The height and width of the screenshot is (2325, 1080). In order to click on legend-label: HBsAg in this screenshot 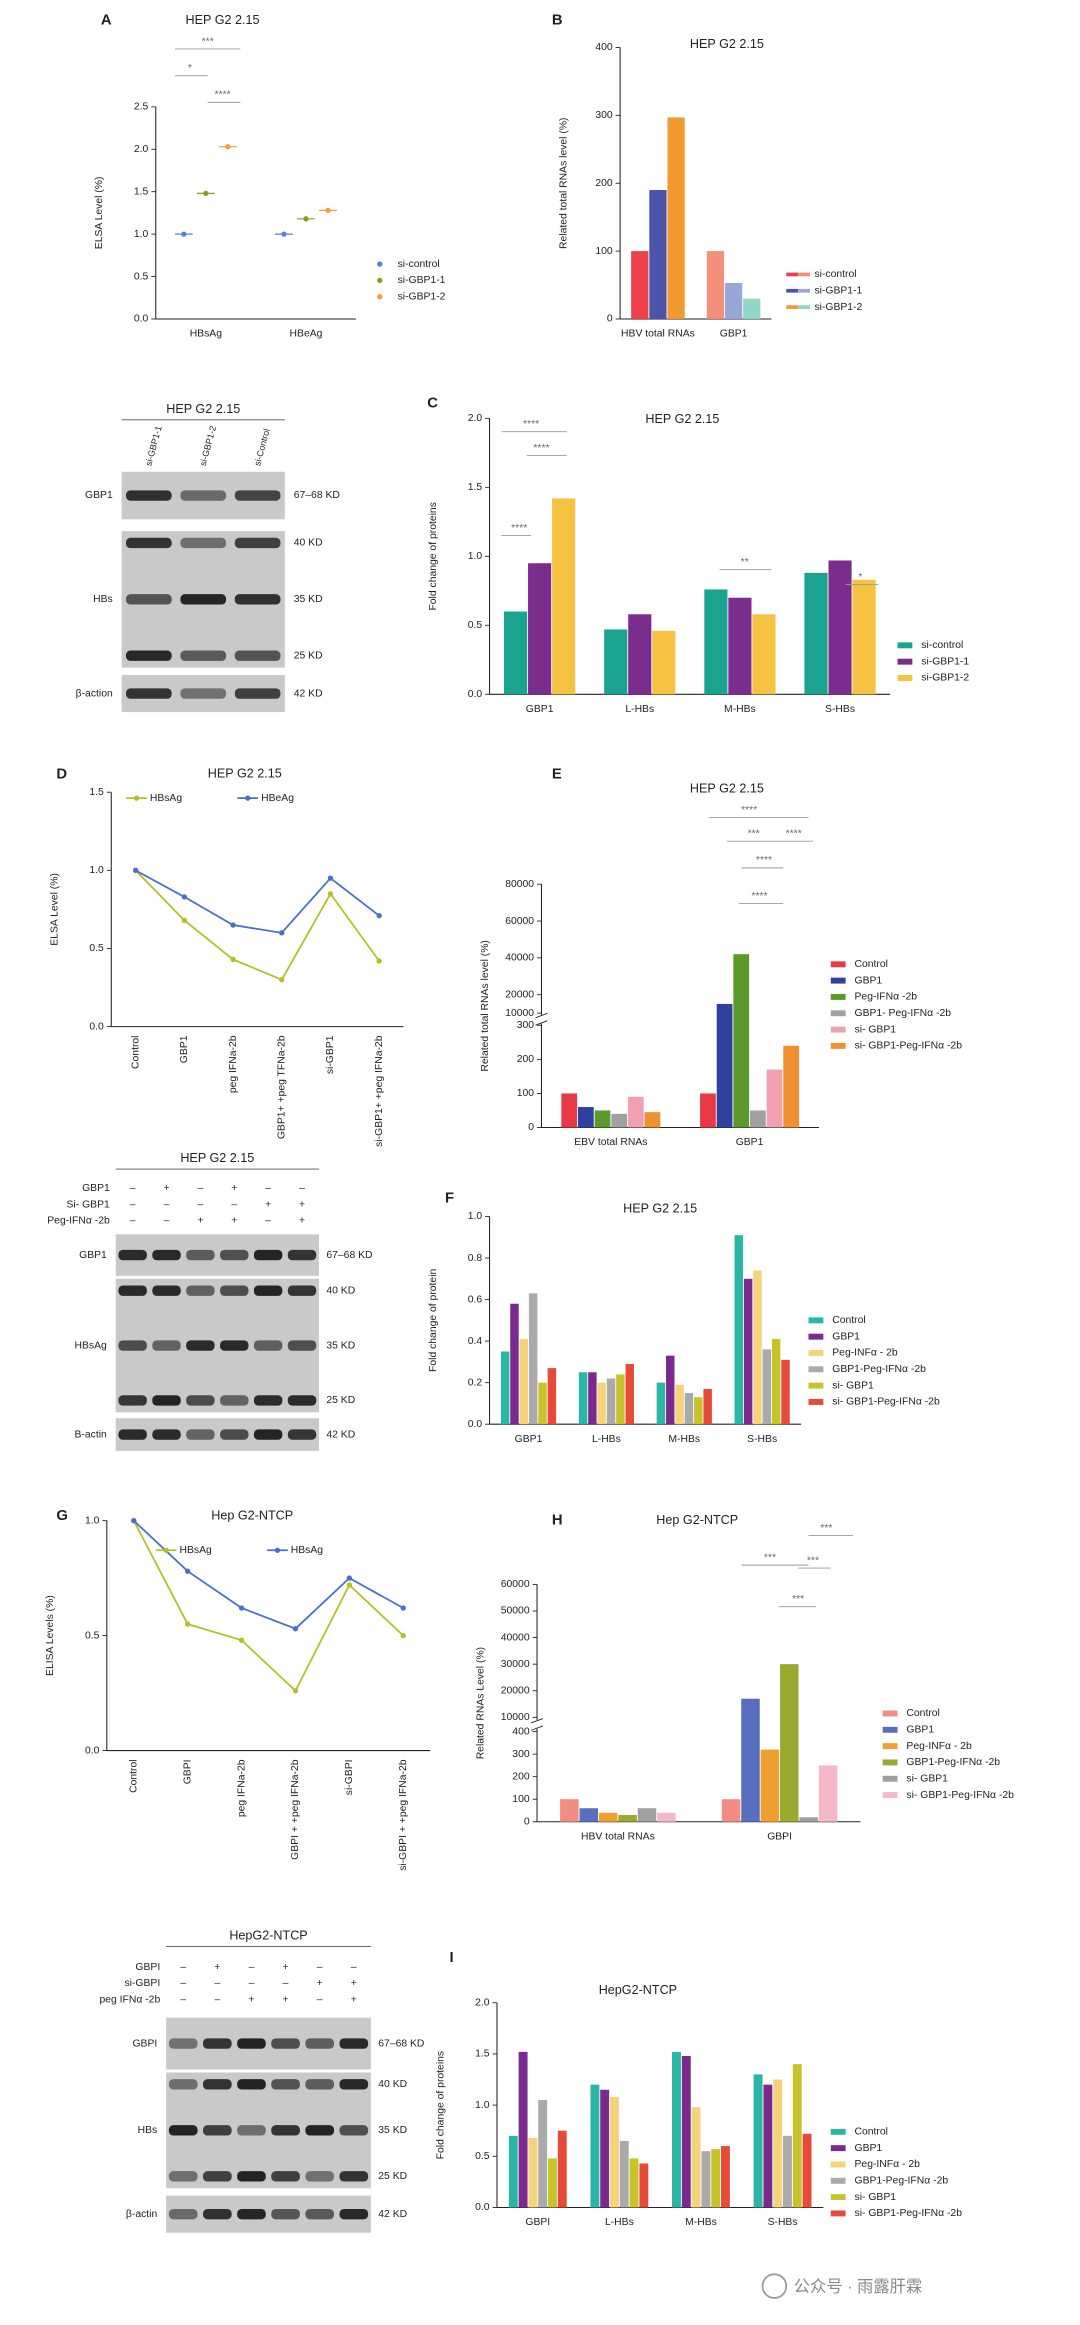, I will do `click(307, 1550)`.